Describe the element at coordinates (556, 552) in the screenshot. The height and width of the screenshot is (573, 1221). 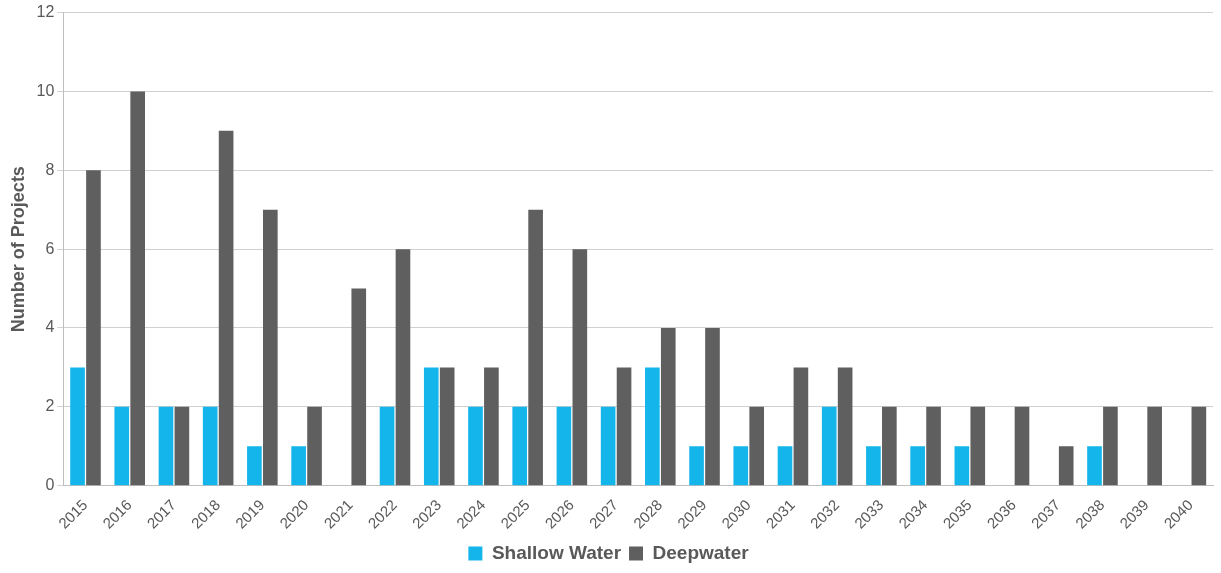
I see `legend-label: Shallow Water` at that location.